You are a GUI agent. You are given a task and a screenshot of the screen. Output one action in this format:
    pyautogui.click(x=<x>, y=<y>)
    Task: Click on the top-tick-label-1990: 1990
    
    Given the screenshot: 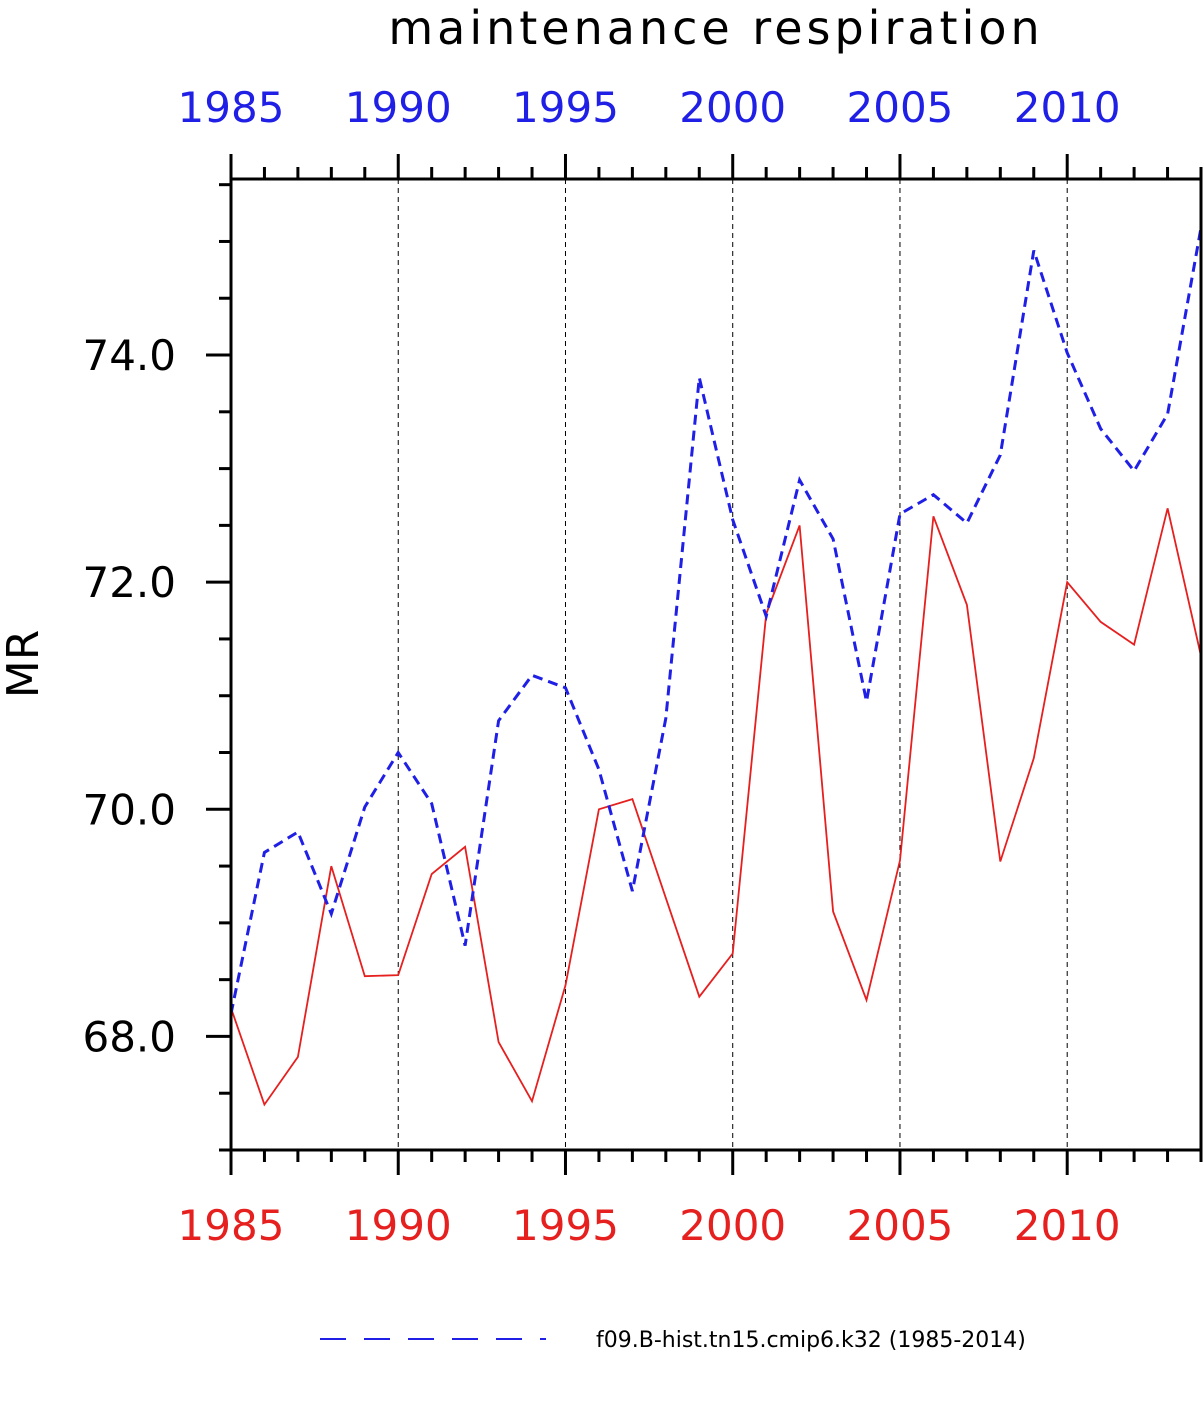 What is the action you would take?
    pyautogui.click(x=398, y=107)
    